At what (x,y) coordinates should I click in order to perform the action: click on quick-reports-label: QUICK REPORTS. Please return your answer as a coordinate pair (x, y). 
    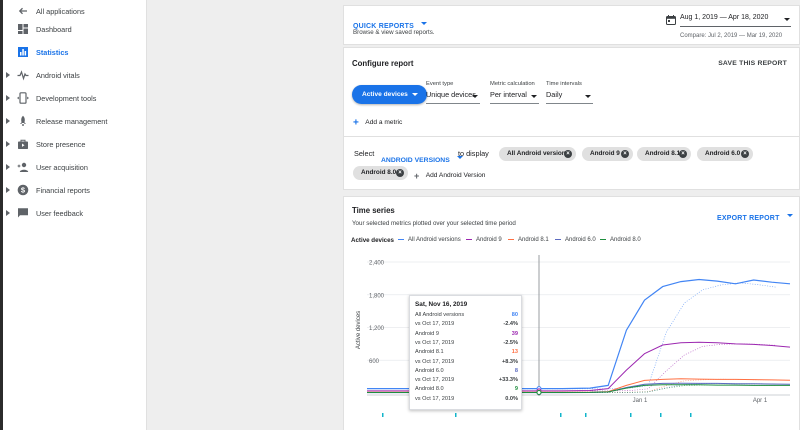
    Looking at the image, I should click on (383, 26).